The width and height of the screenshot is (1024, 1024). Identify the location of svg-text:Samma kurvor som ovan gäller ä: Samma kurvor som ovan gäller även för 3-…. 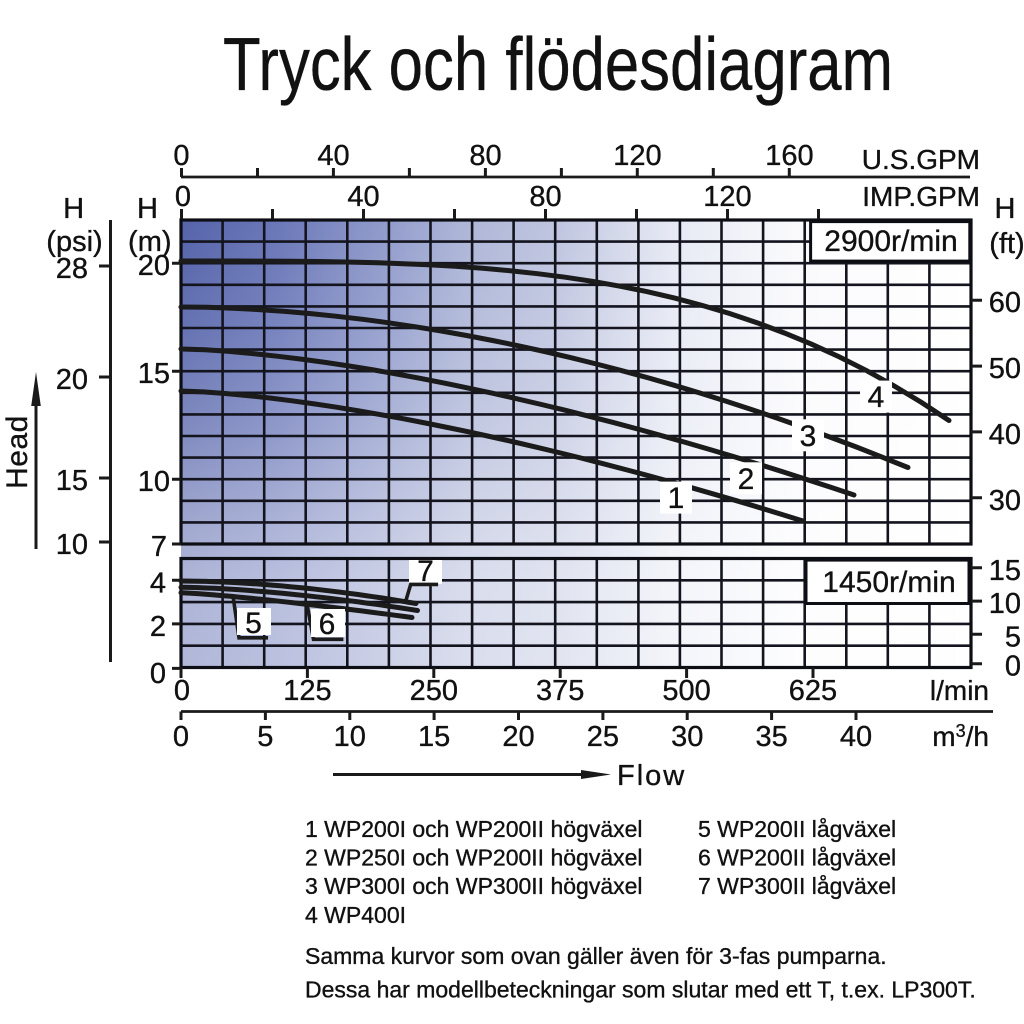
(596, 956).